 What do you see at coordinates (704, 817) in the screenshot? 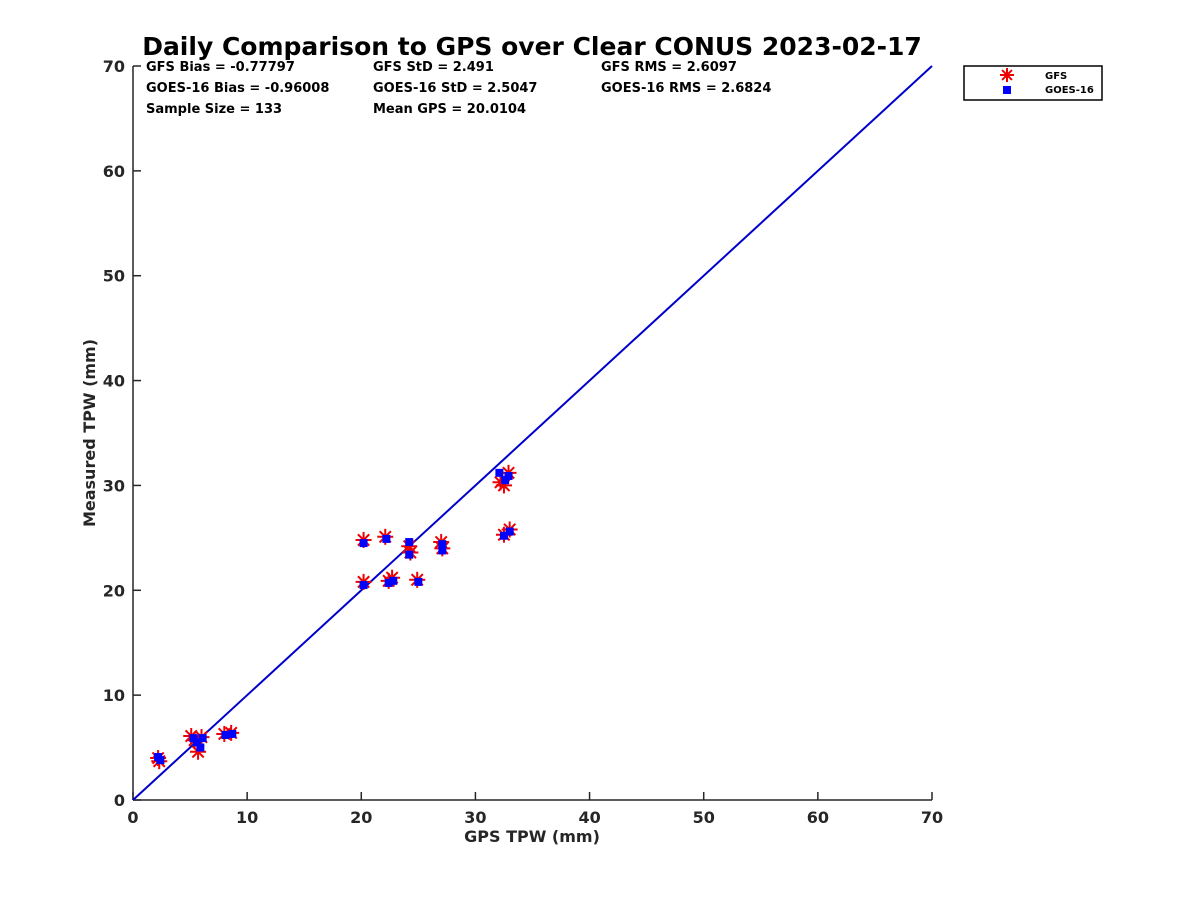
I see `x-tick-label: 50` at bounding box center [704, 817].